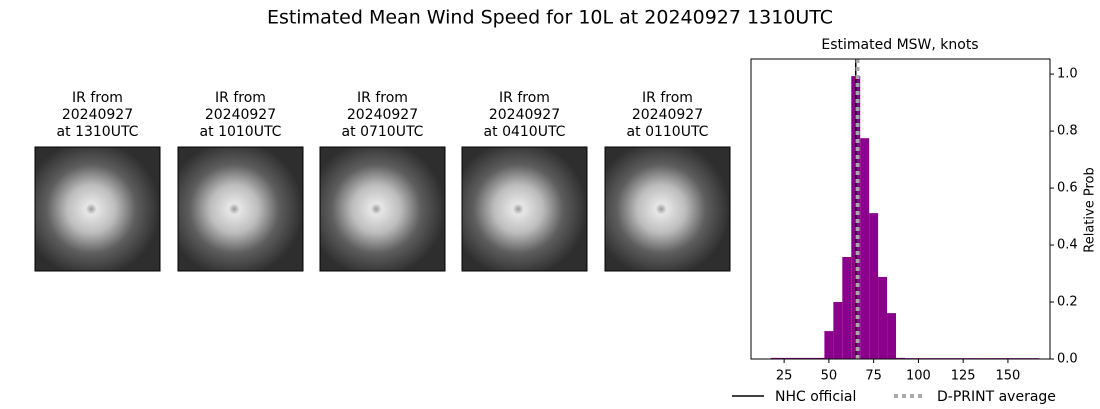 This screenshot has width=1100, height=409. Describe the element at coordinates (829, 376) in the screenshot. I see `x-tick-label: 50` at that location.